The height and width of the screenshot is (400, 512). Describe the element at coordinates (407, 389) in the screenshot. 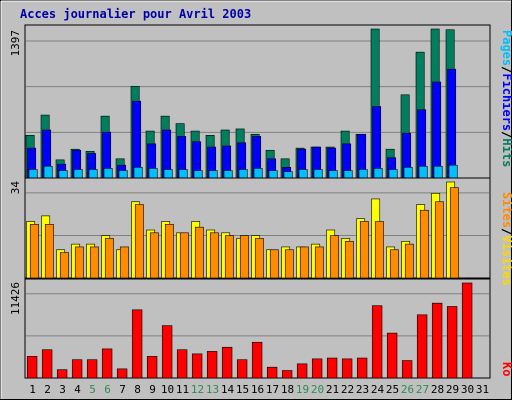

I see `x-tick-label: 26` at that location.